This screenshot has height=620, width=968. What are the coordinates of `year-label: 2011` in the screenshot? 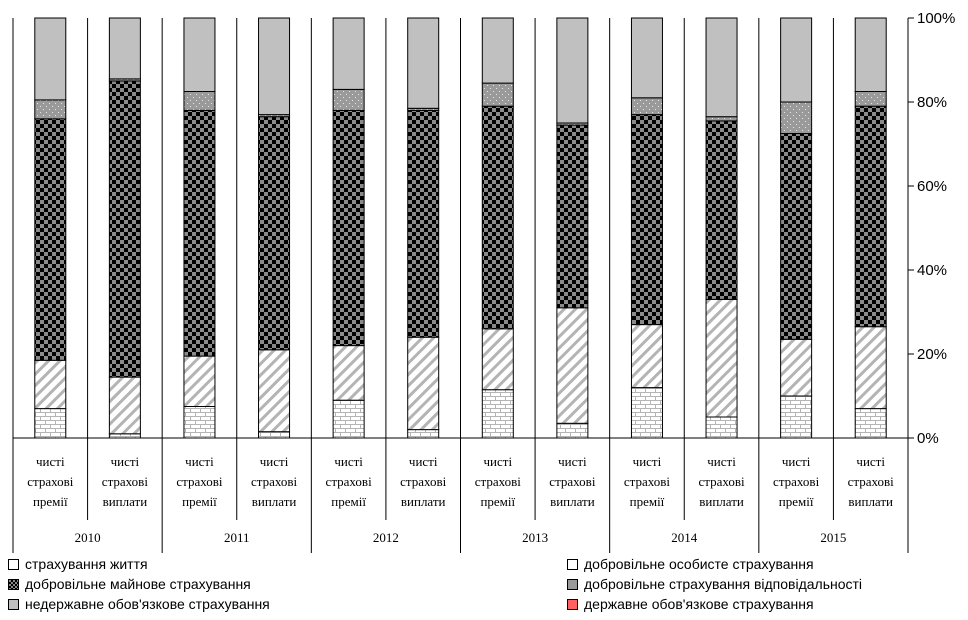 It's located at (237, 537).